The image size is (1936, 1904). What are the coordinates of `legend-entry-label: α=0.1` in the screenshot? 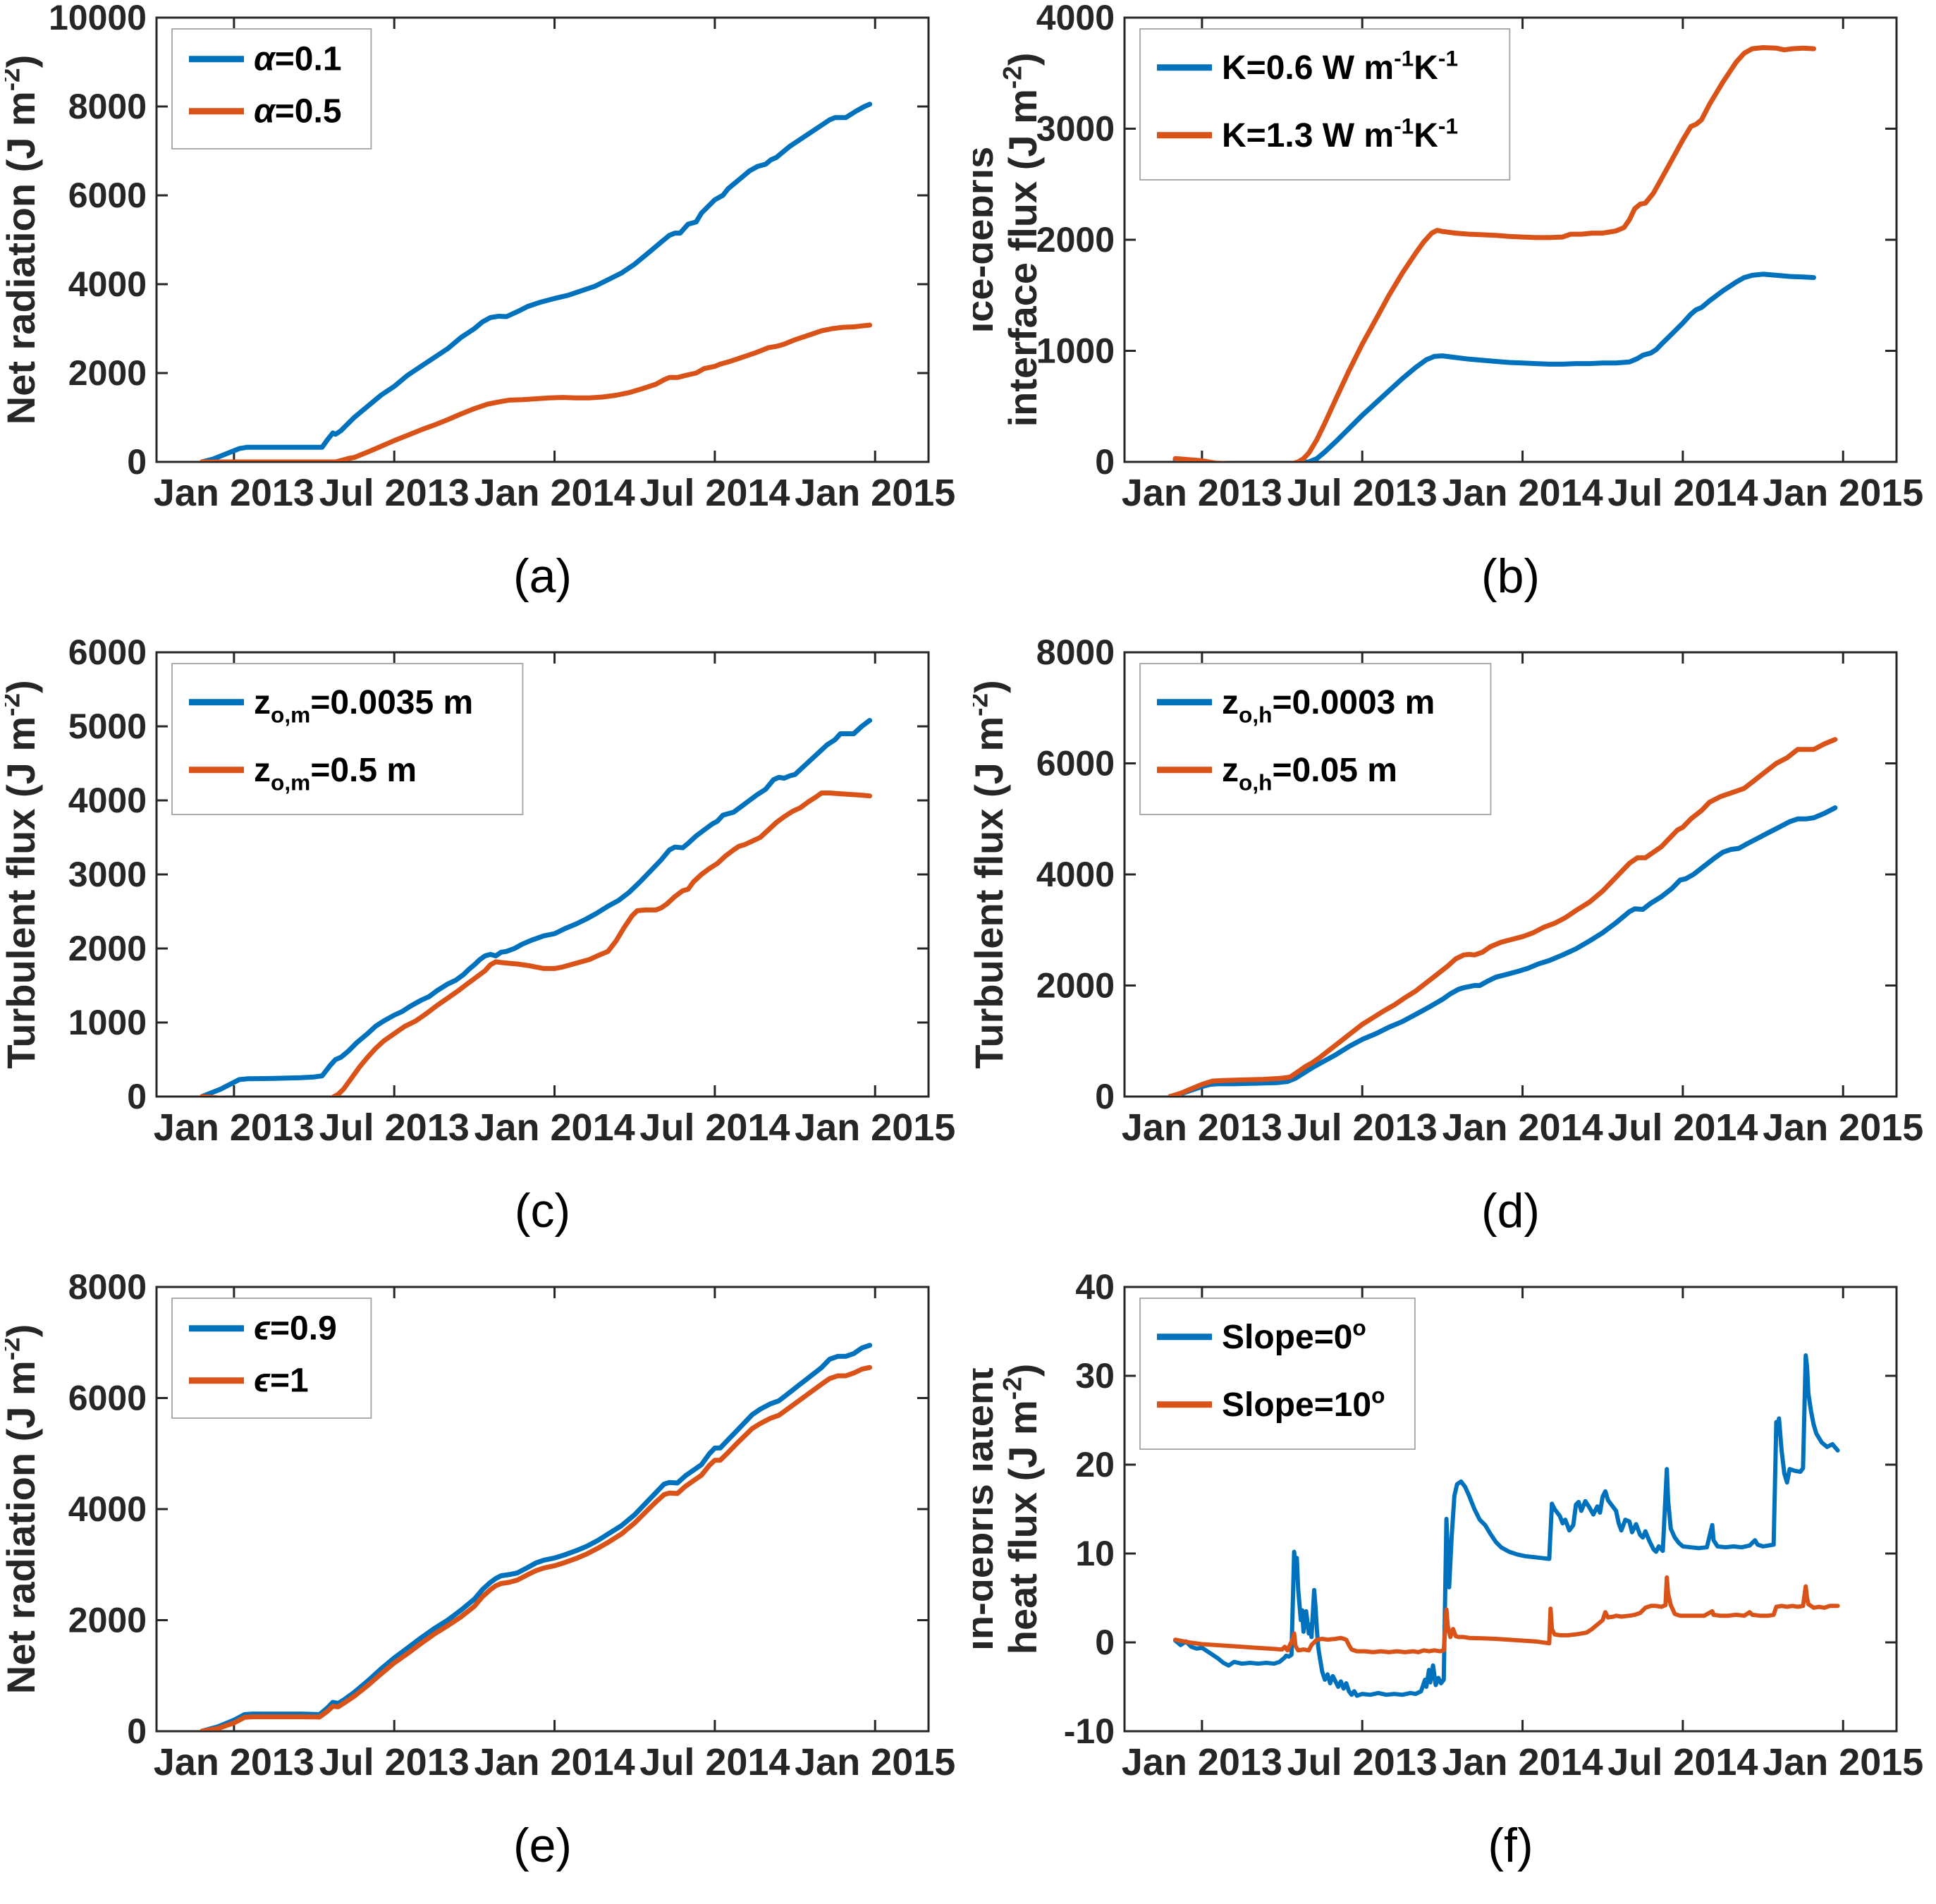 It's located at (298, 59).